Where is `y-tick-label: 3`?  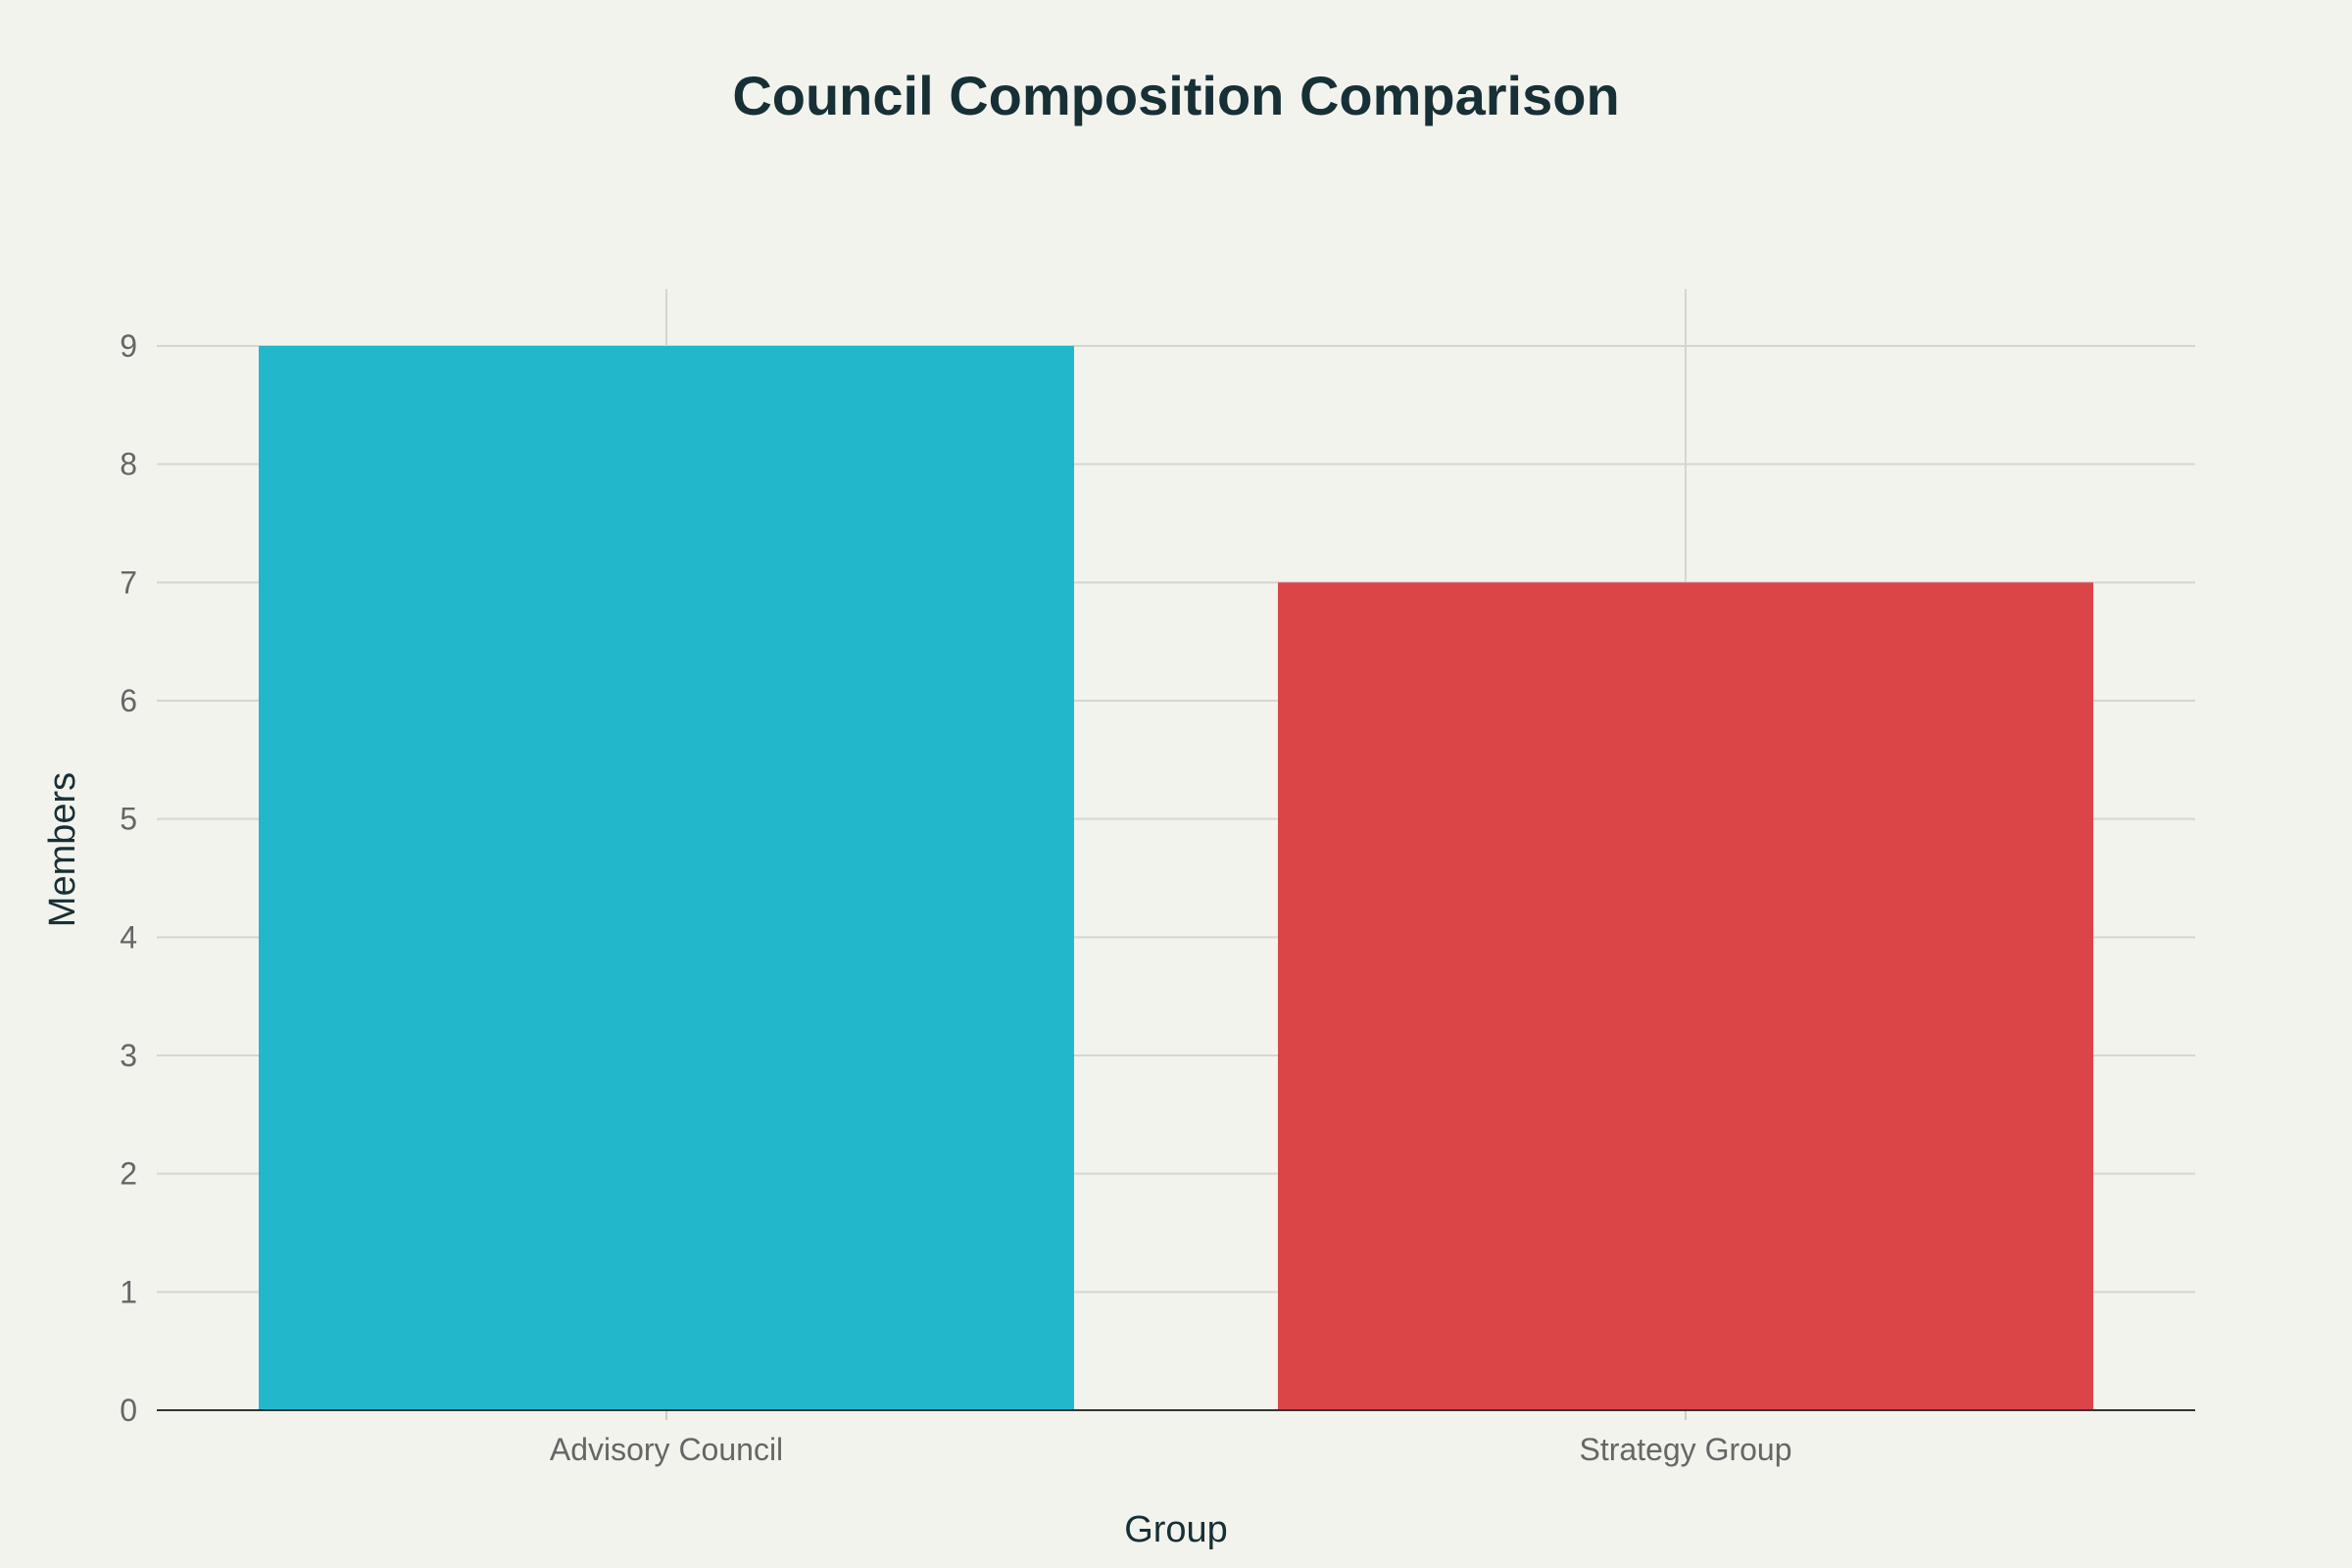
y-tick-label: 3 is located at coordinates (128, 1055).